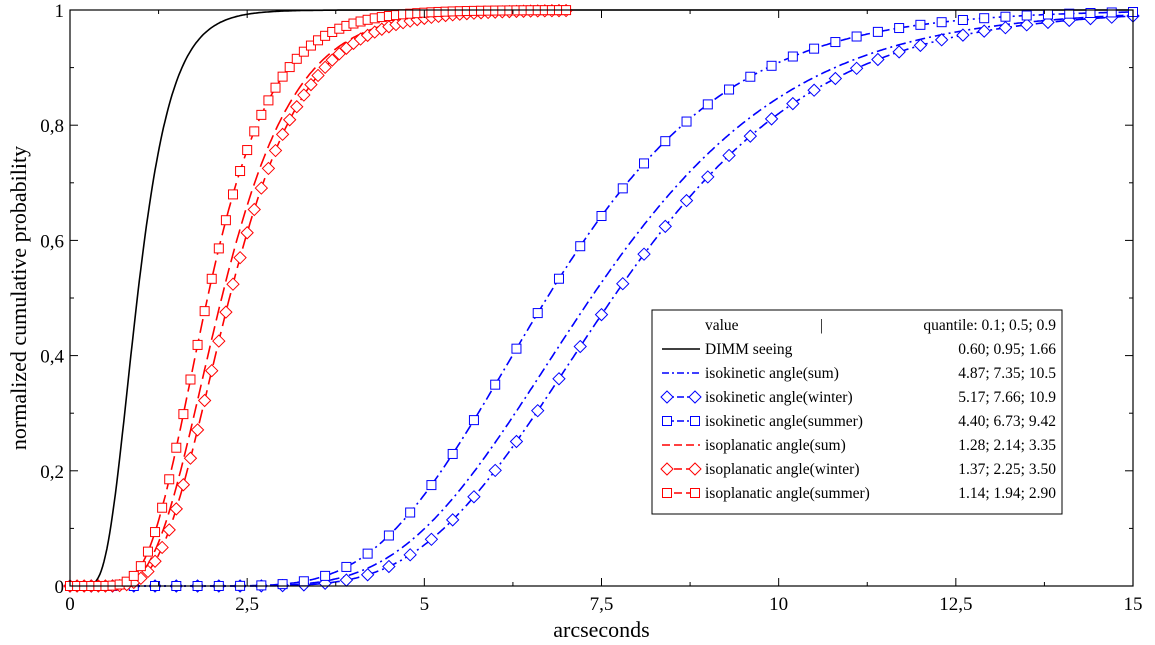 The image size is (1155, 645). What do you see at coordinates (18, 298) in the screenshot?
I see `y-axis-title: normalized cumulative probability` at bounding box center [18, 298].